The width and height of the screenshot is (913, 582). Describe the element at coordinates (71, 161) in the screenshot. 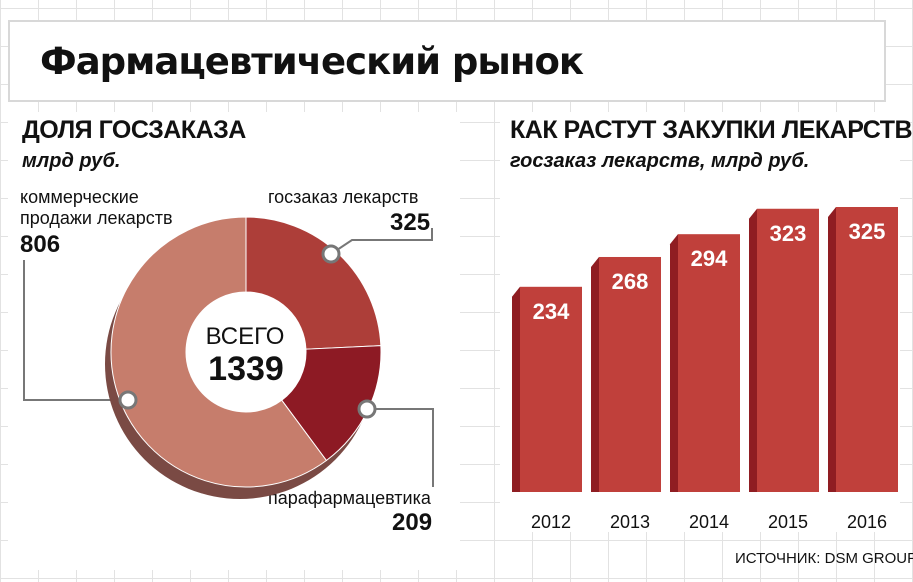

I see `donut-unit: млрд руб.` at that location.